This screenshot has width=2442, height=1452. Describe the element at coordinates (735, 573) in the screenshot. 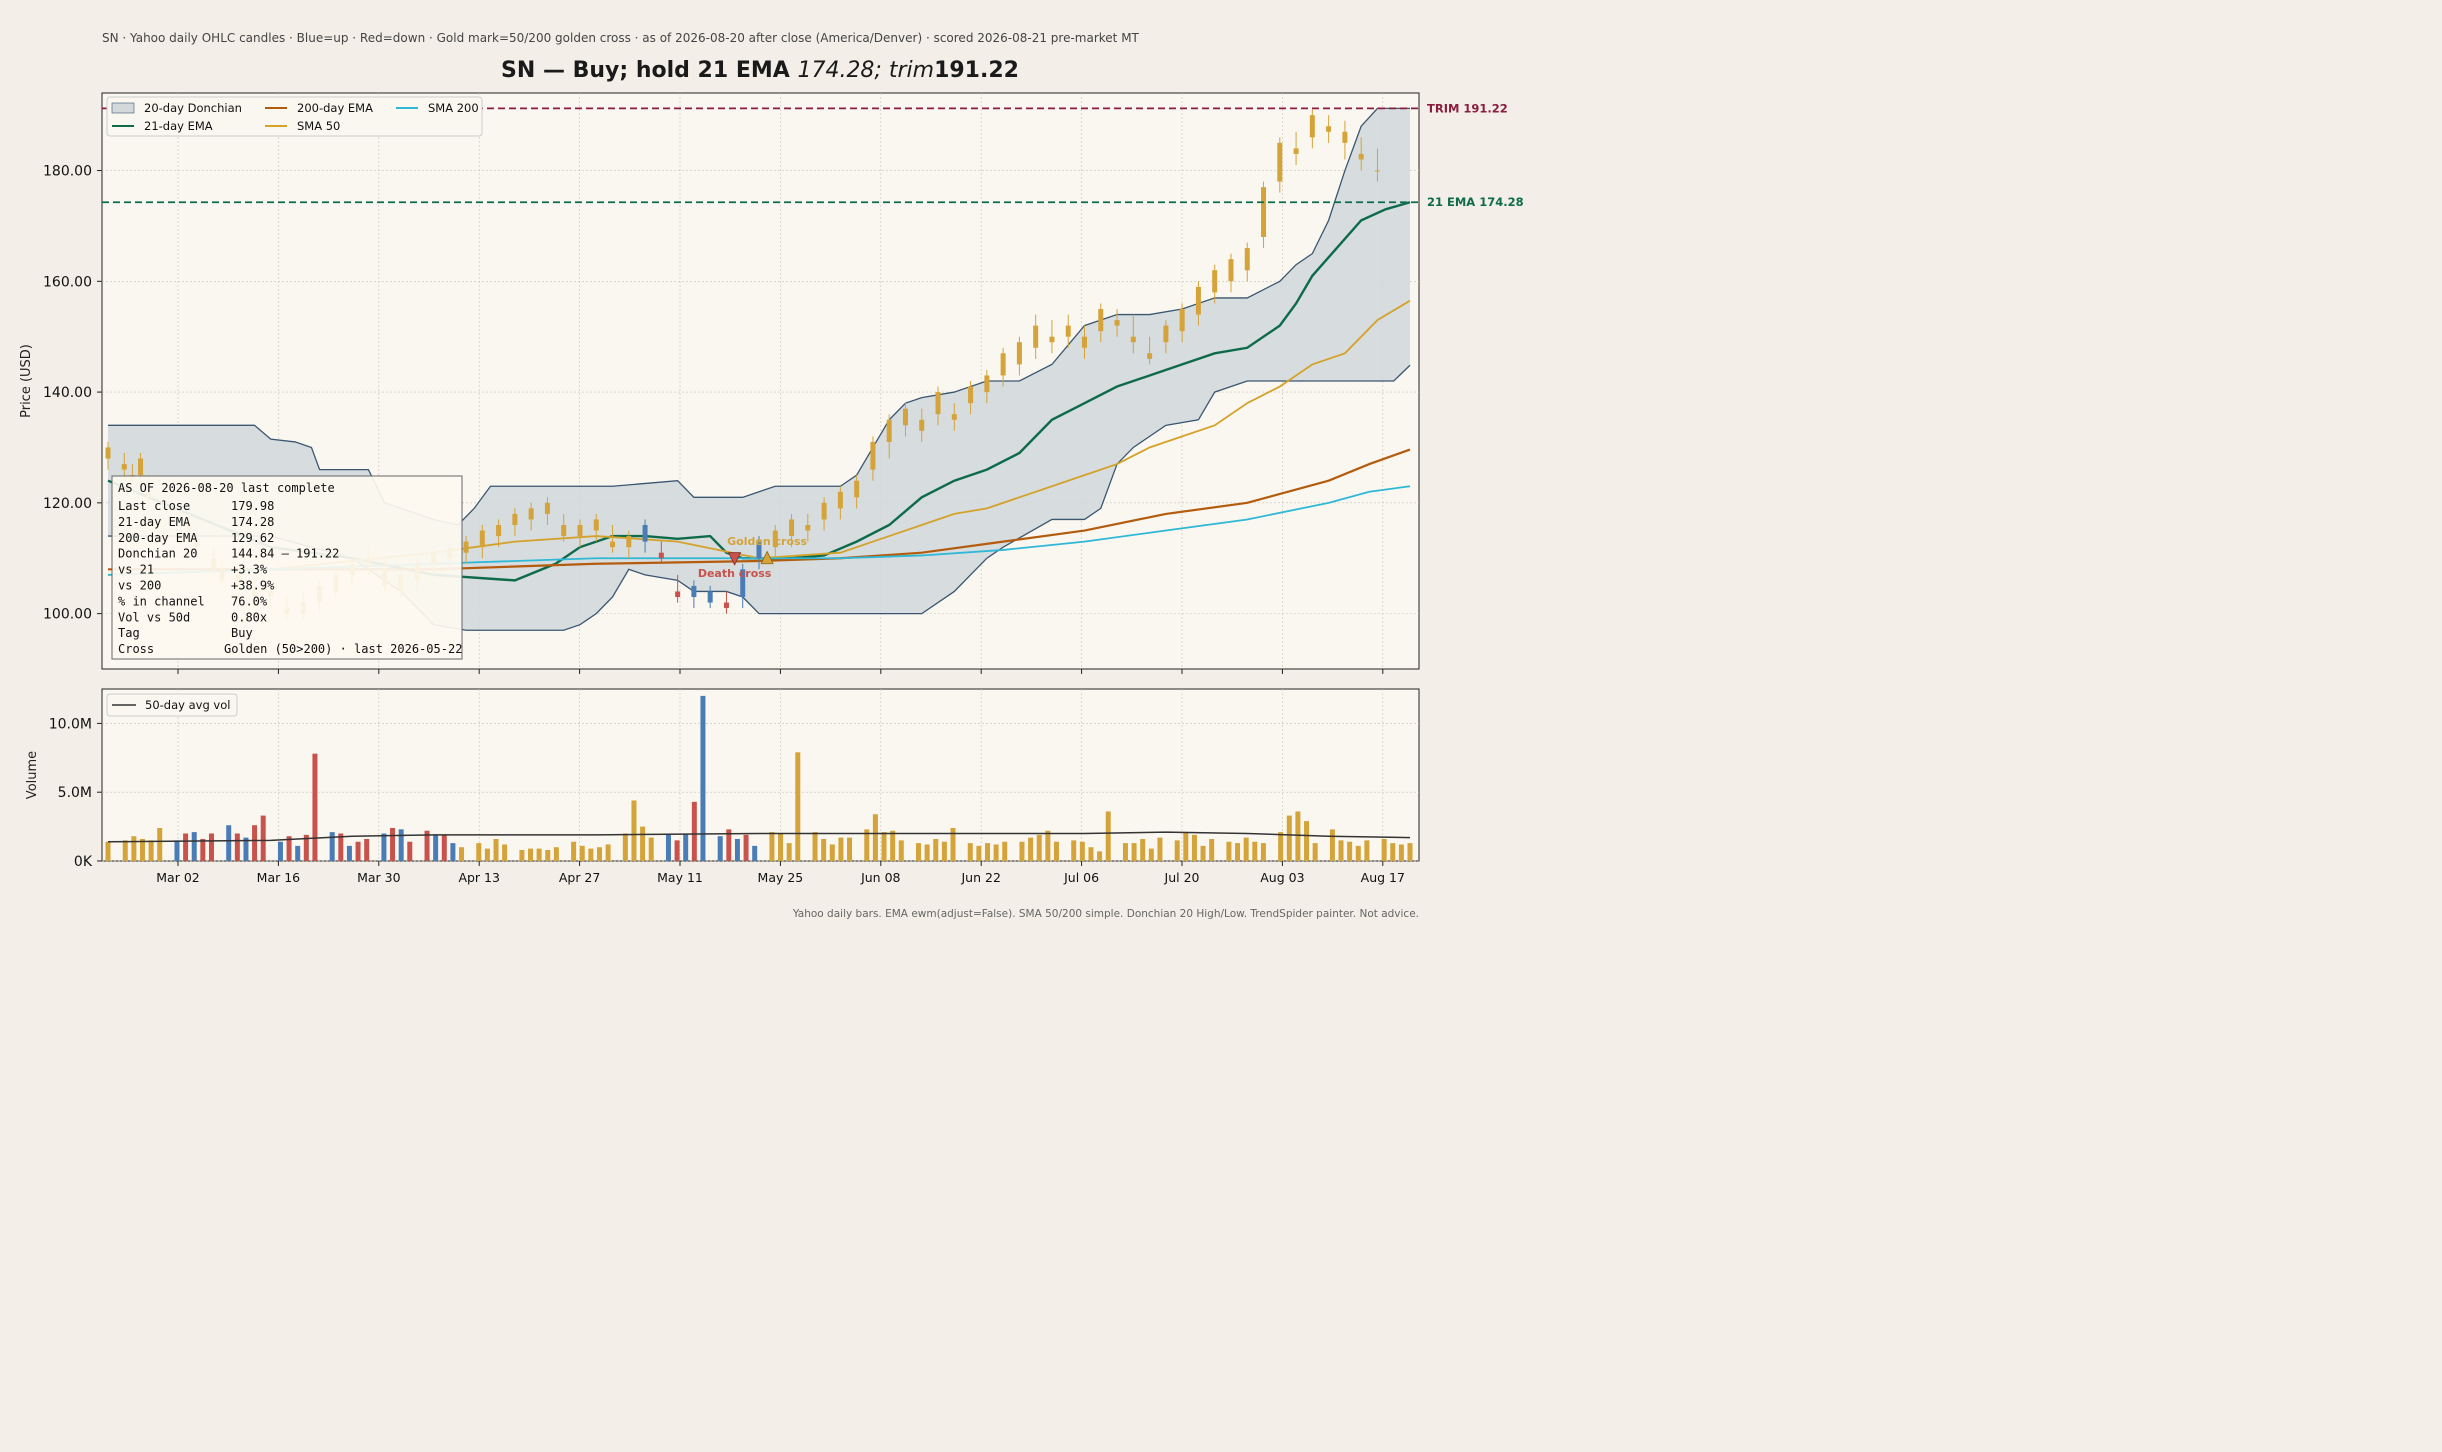

I see `death-cross-label: Death cross` at that location.